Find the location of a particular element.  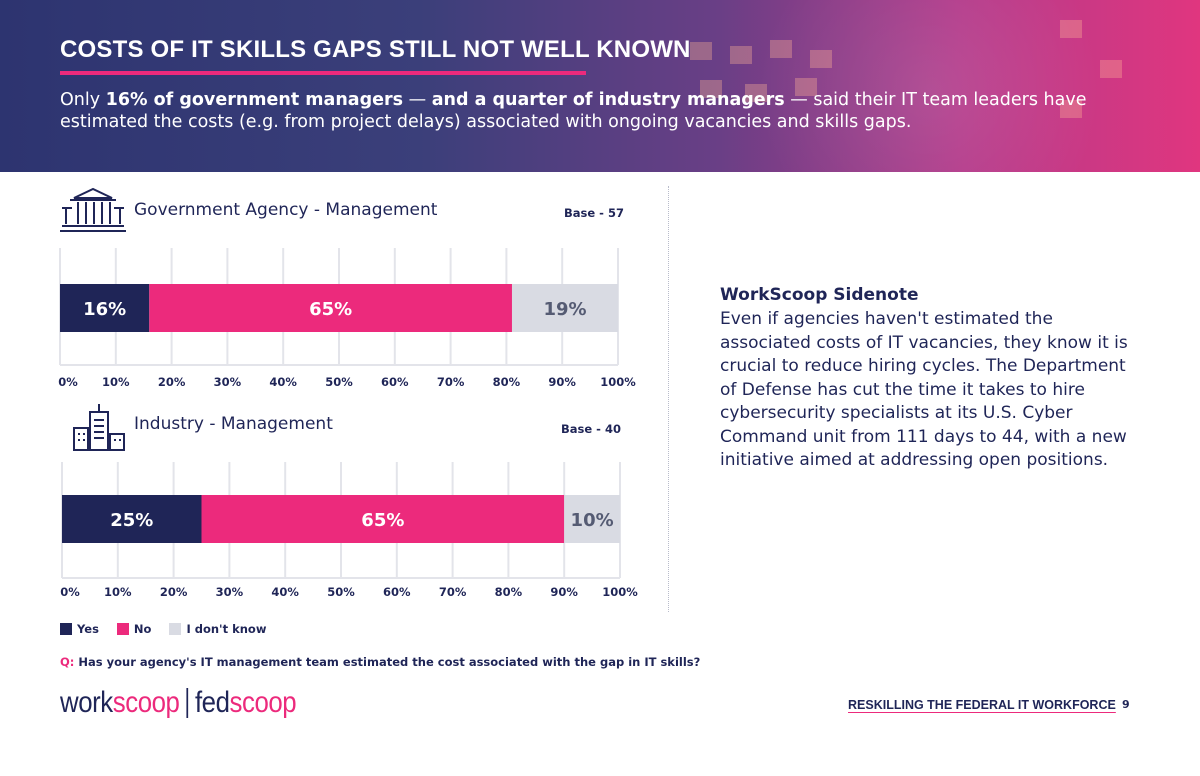

brand-workscoop-b: scoop is located at coordinates (146, 702).